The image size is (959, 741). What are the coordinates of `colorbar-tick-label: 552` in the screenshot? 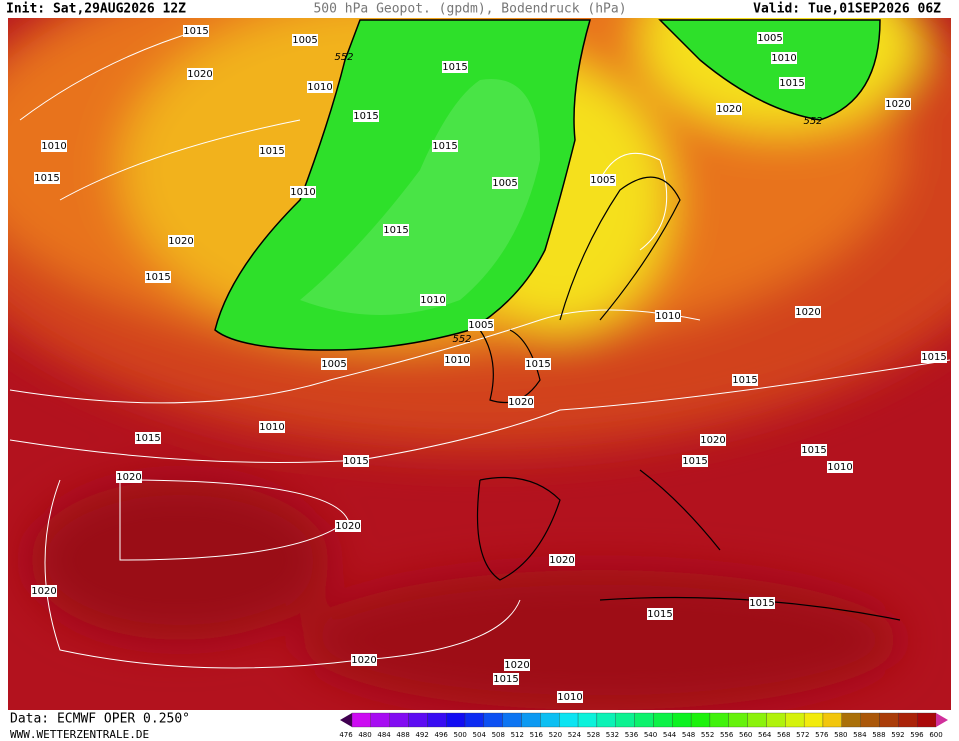 It's located at (707, 735).